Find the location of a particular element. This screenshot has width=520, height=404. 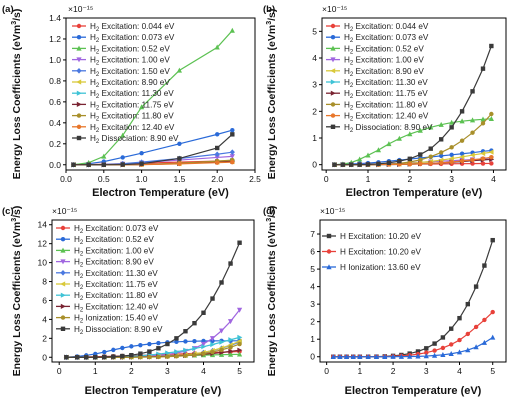

x-tick-label: 0 is located at coordinates (59, 371).